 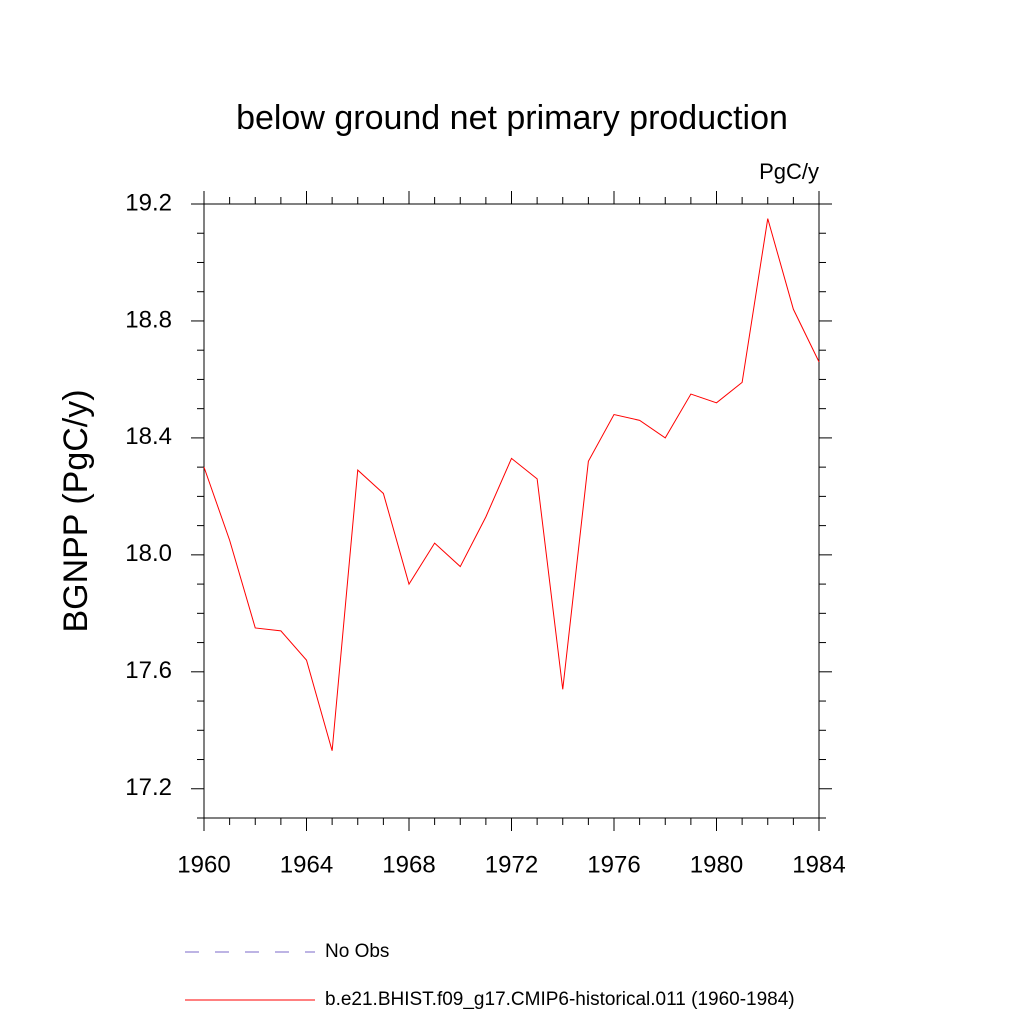 What do you see at coordinates (148, 436) in the screenshot?
I see `y-tick-label: 18.4` at bounding box center [148, 436].